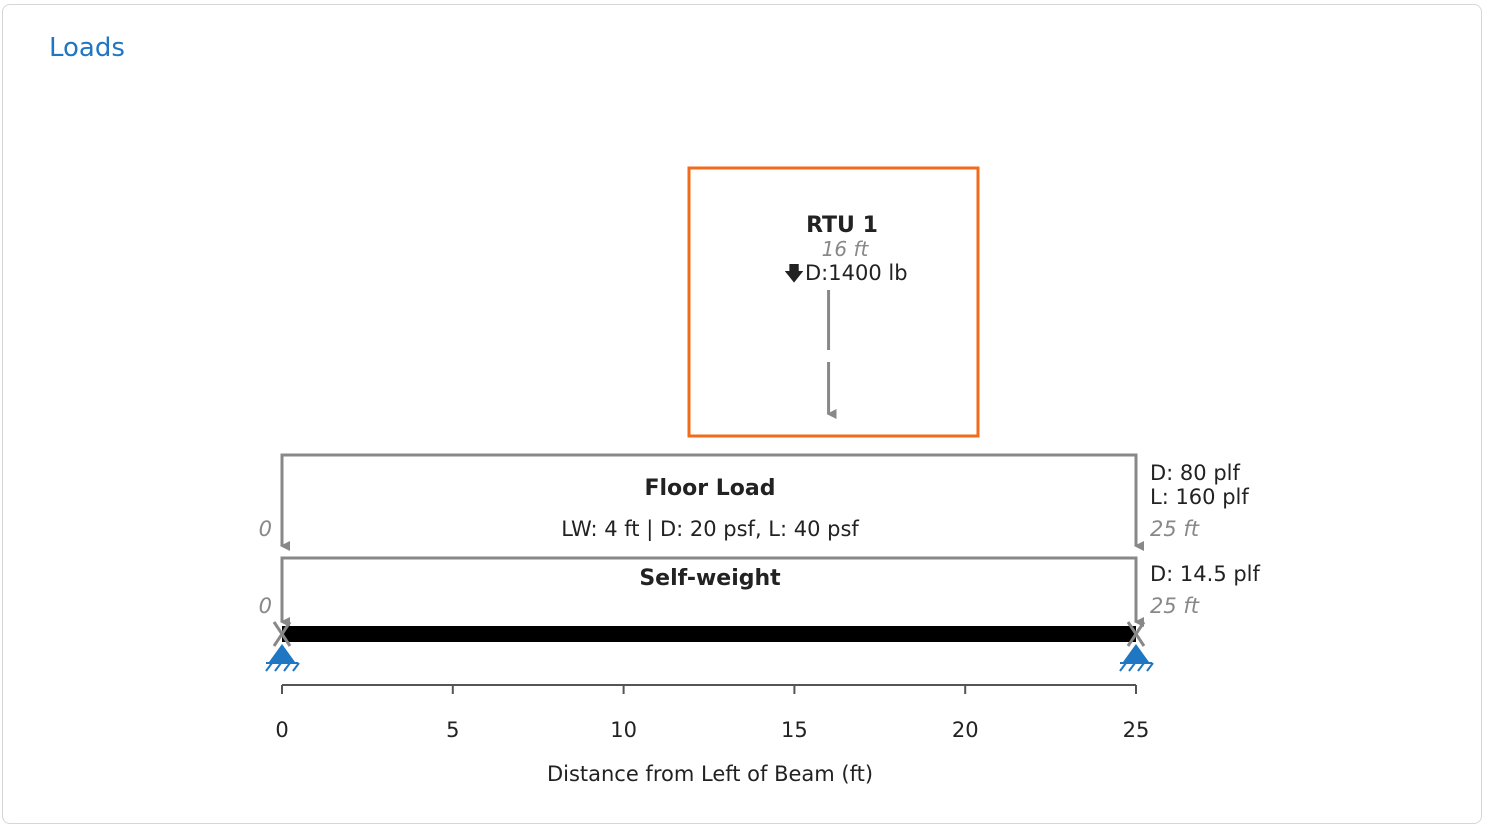  What do you see at coordinates (1175, 606) in the screenshot?
I see `self-weight-end-label: 25 ft` at bounding box center [1175, 606].